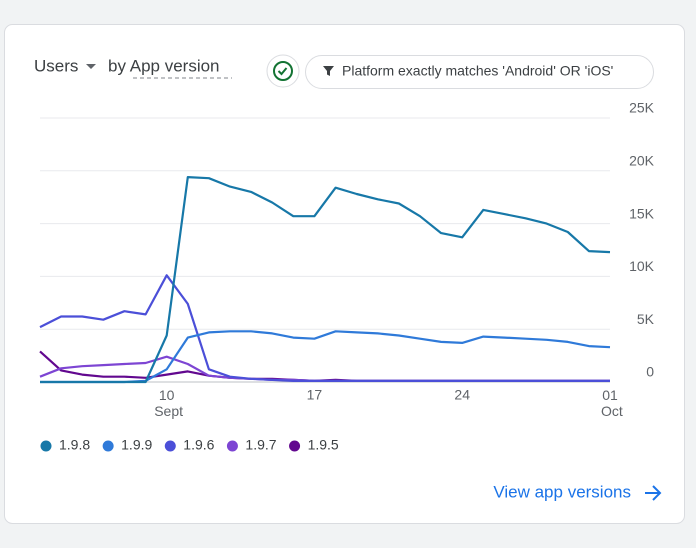 Image resolution: width=696 pixels, height=548 pixels. Describe the element at coordinates (315, 395) in the screenshot. I see `x-tick-label: 17` at that location.